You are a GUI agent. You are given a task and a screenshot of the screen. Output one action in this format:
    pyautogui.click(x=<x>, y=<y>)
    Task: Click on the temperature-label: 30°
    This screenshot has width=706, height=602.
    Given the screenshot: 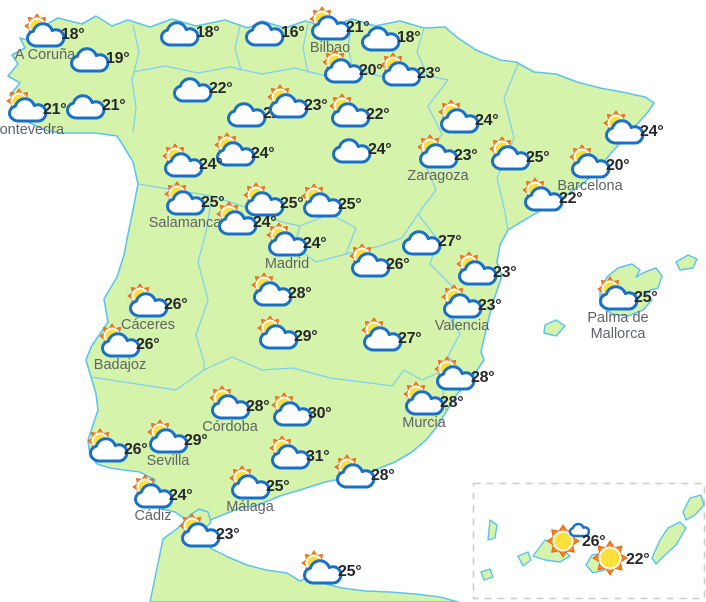 What is the action you would take?
    pyautogui.click(x=320, y=413)
    